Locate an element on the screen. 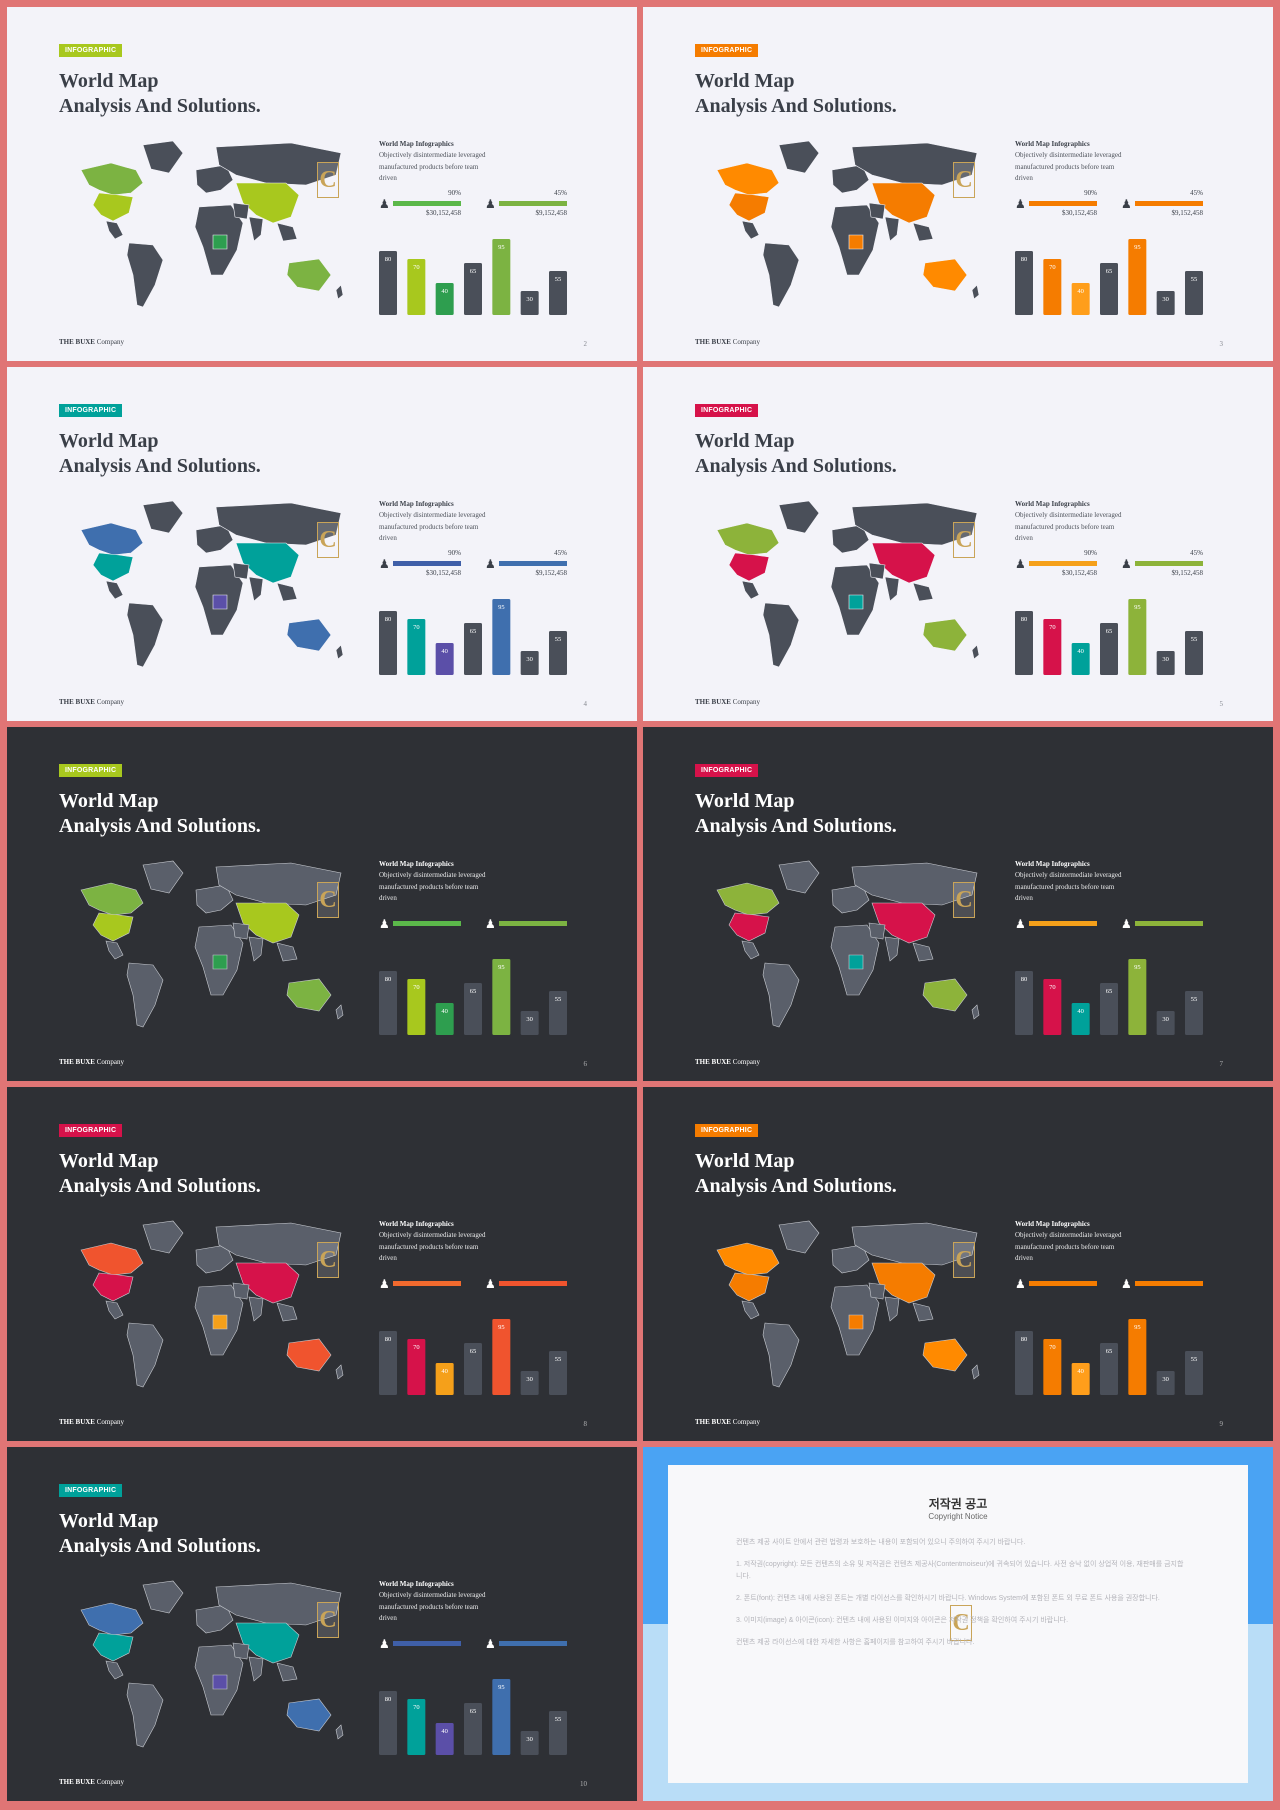  footer-brand: THE BUXE Company is located at coordinates (727, 1422).